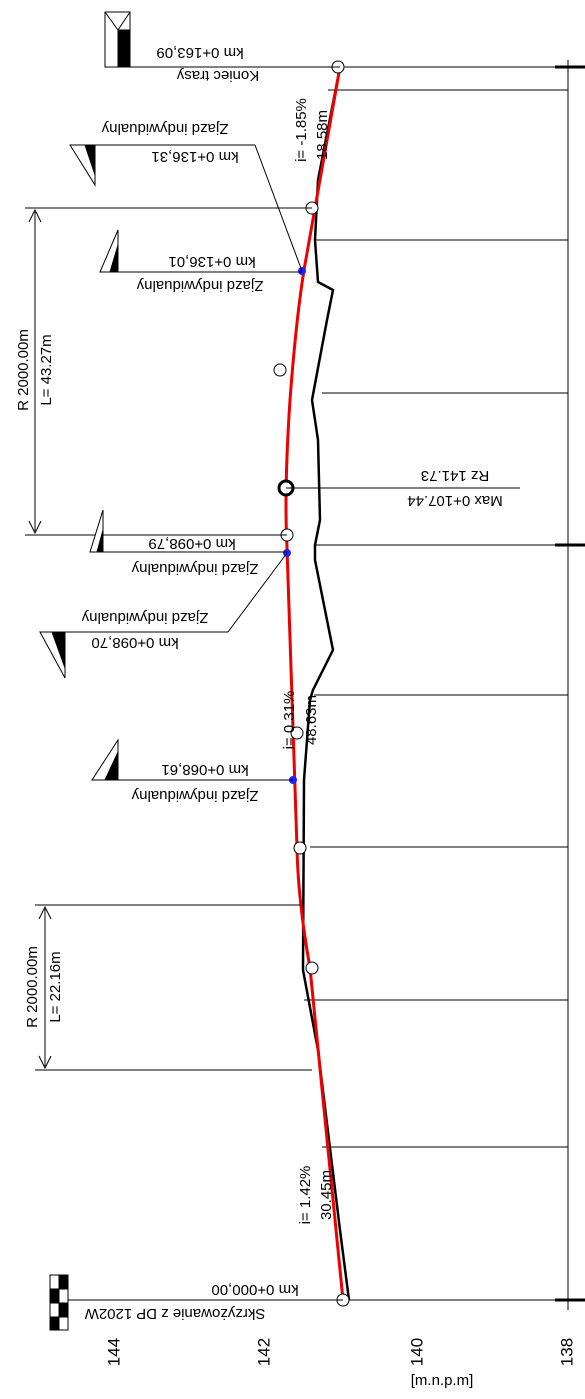 The height and width of the screenshot is (1399, 585). I want to click on summit-elevation: Rz 141.73, so click(455, 475).